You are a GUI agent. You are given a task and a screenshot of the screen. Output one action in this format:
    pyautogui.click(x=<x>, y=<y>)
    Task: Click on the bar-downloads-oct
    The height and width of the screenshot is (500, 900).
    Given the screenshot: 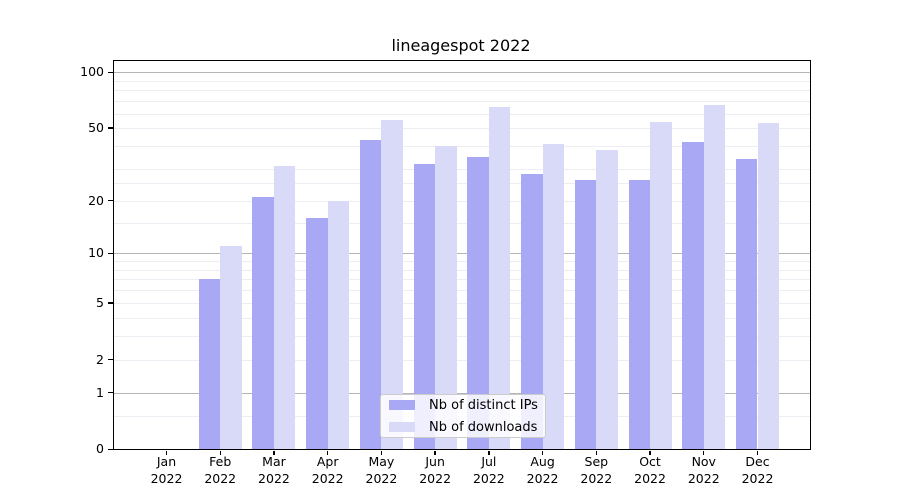 What is the action you would take?
    pyautogui.click(x=661, y=285)
    